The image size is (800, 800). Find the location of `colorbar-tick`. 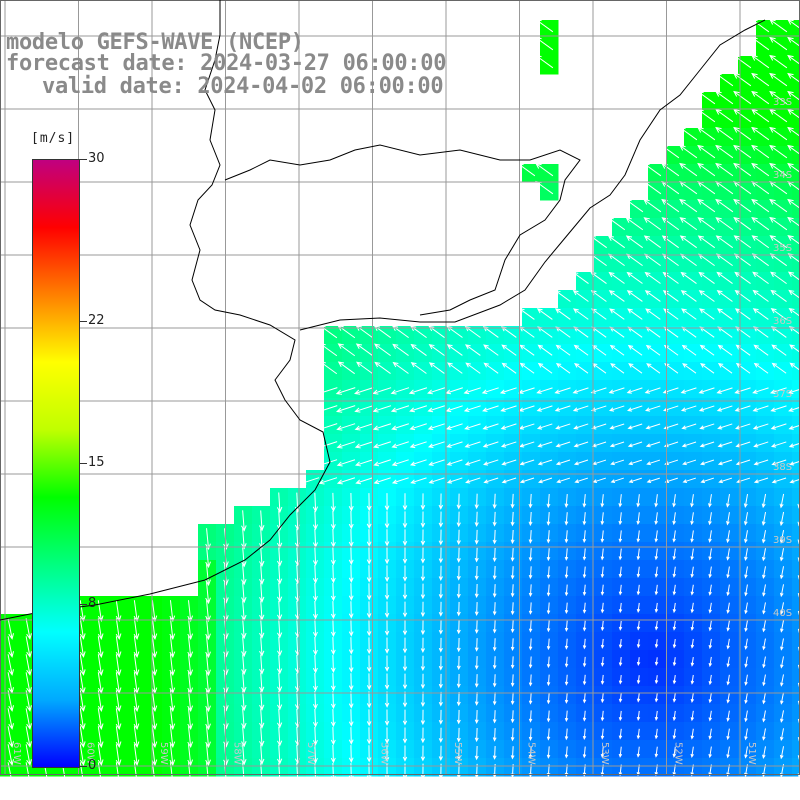

colorbar-tick is located at coordinates (83, 159).